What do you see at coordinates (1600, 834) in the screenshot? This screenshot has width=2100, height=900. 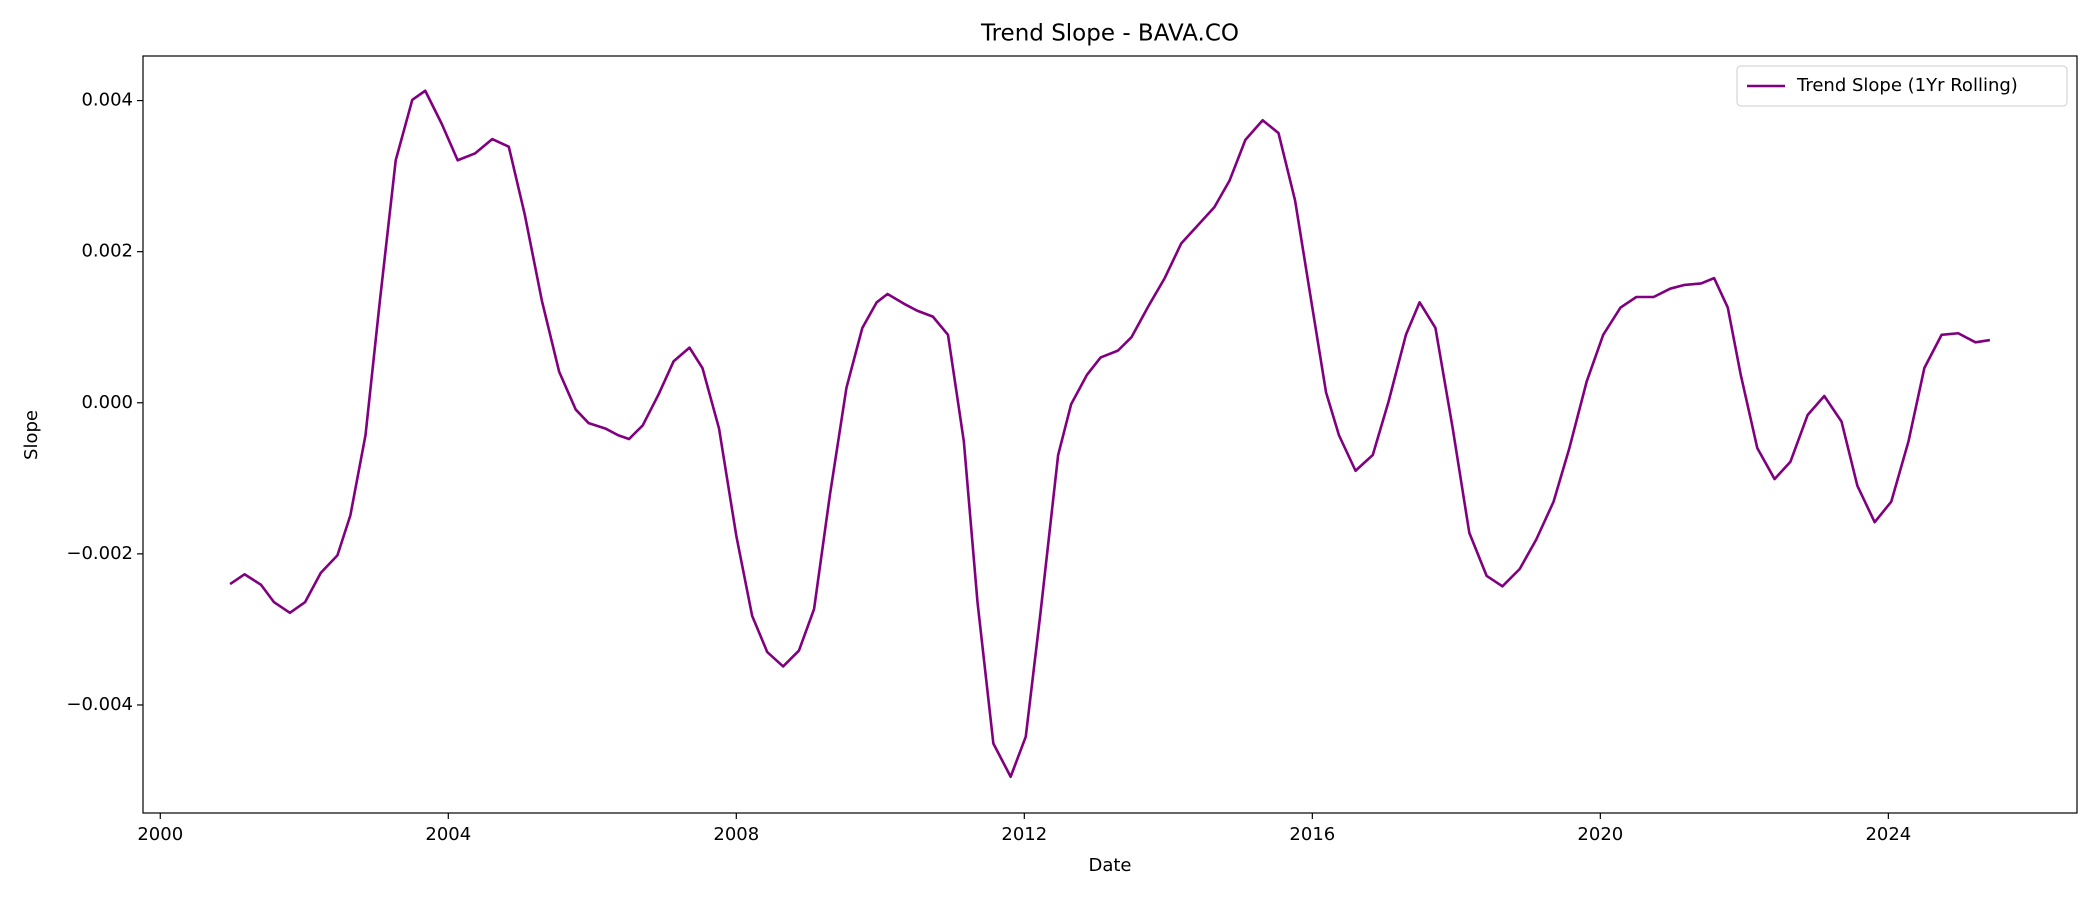 I see `x-tick-label: 2020` at bounding box center [1600, 834].